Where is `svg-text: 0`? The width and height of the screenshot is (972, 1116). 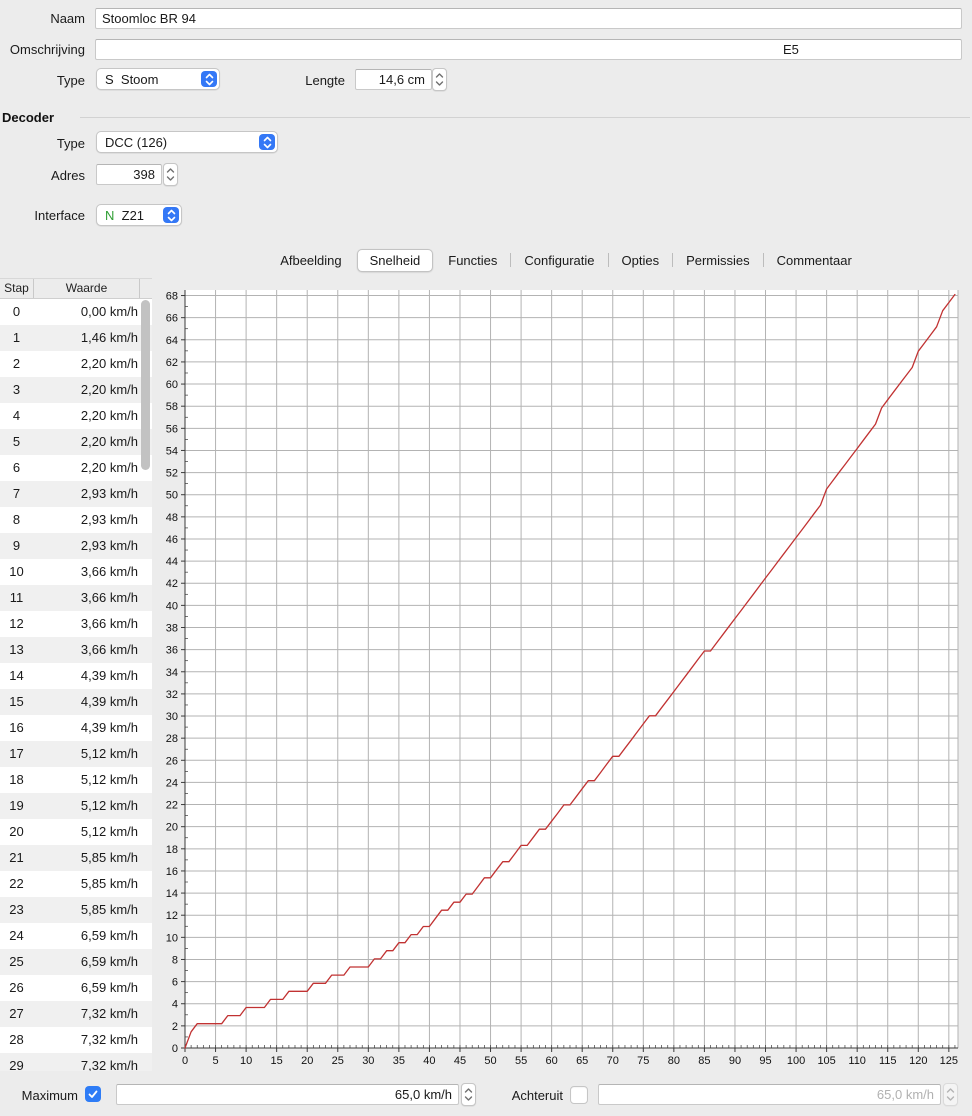
svg-text: 0 is located at coordinates (185, 1061).